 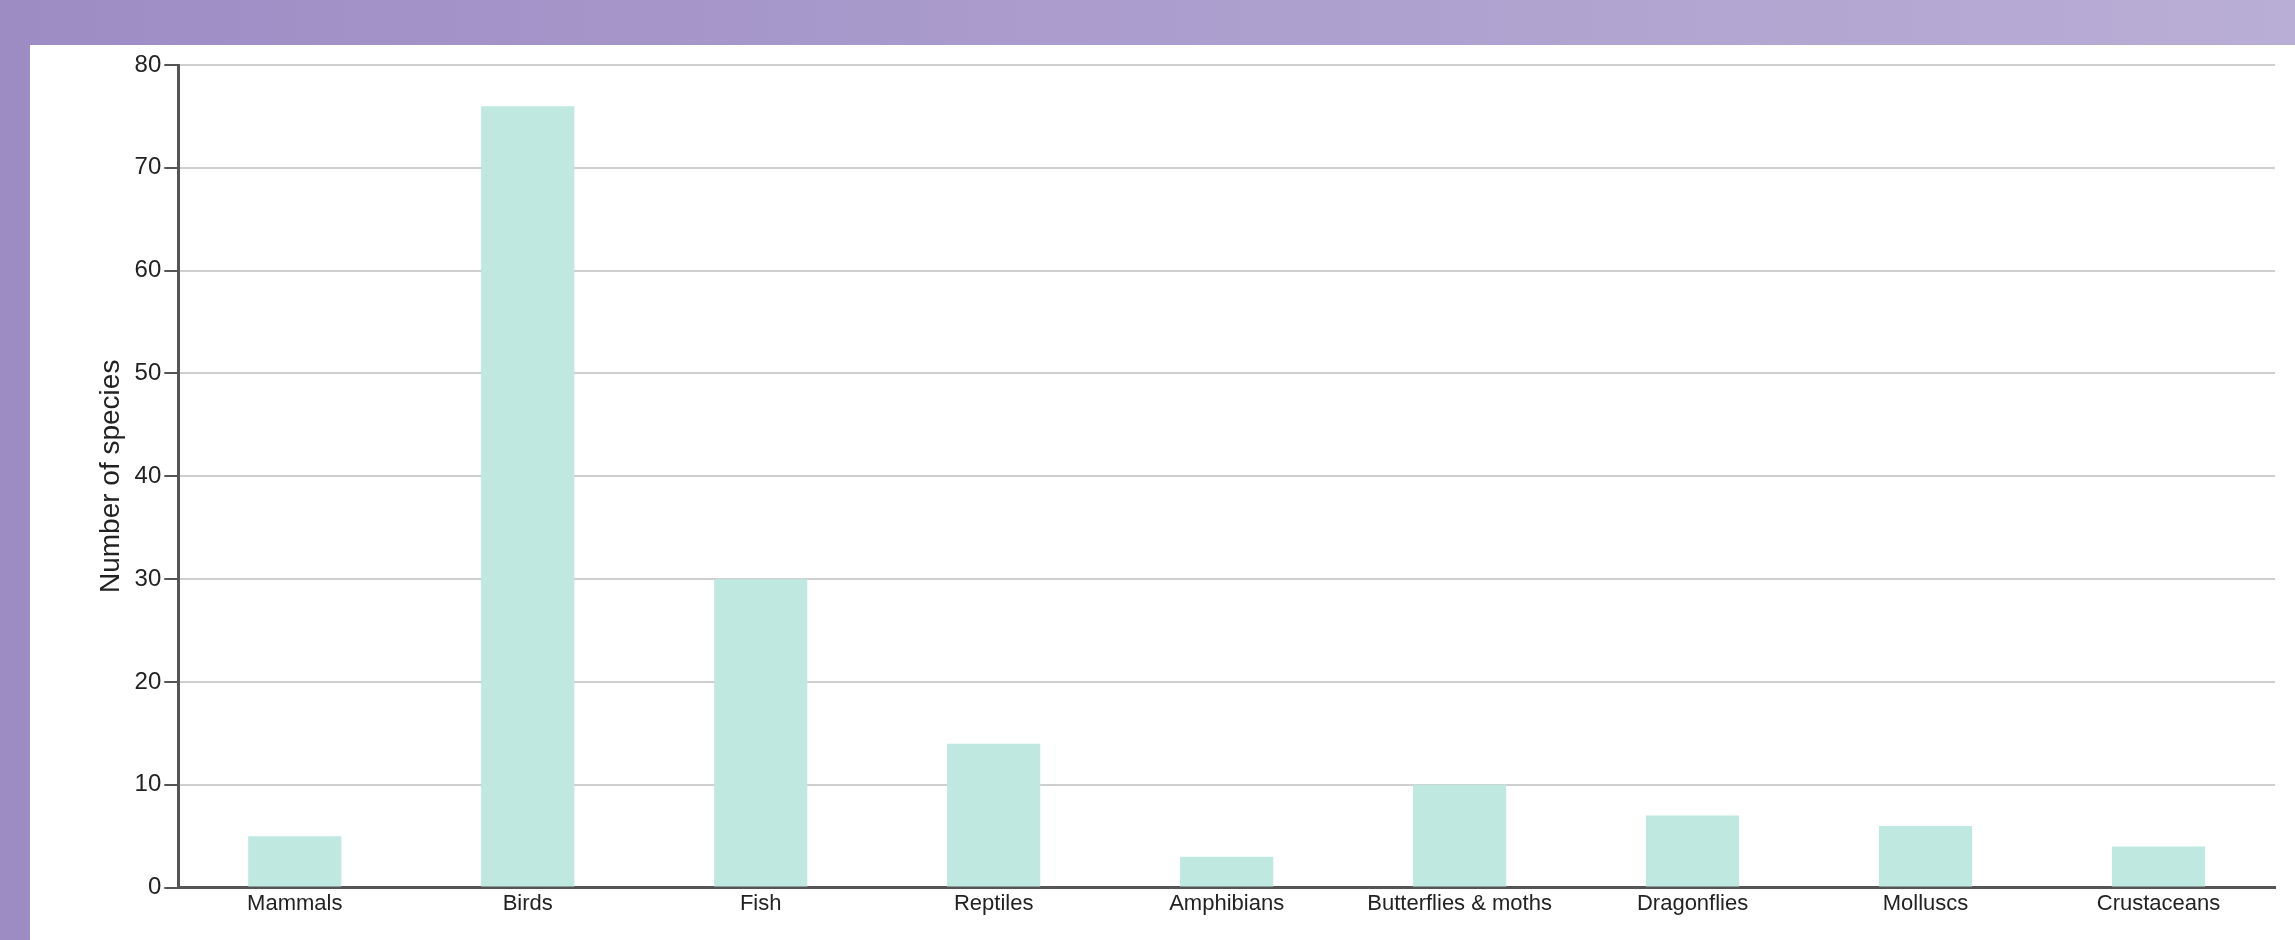 I want to click on x-tick-label: Mammals, so click(x=295, y=902).